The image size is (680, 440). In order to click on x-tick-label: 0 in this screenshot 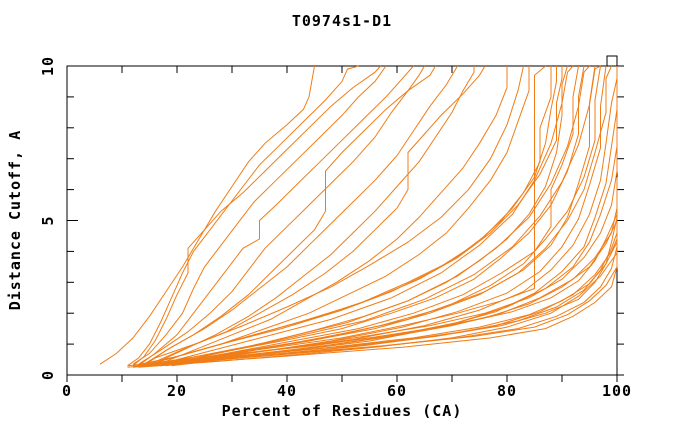, I will do `click(67, 391)`.